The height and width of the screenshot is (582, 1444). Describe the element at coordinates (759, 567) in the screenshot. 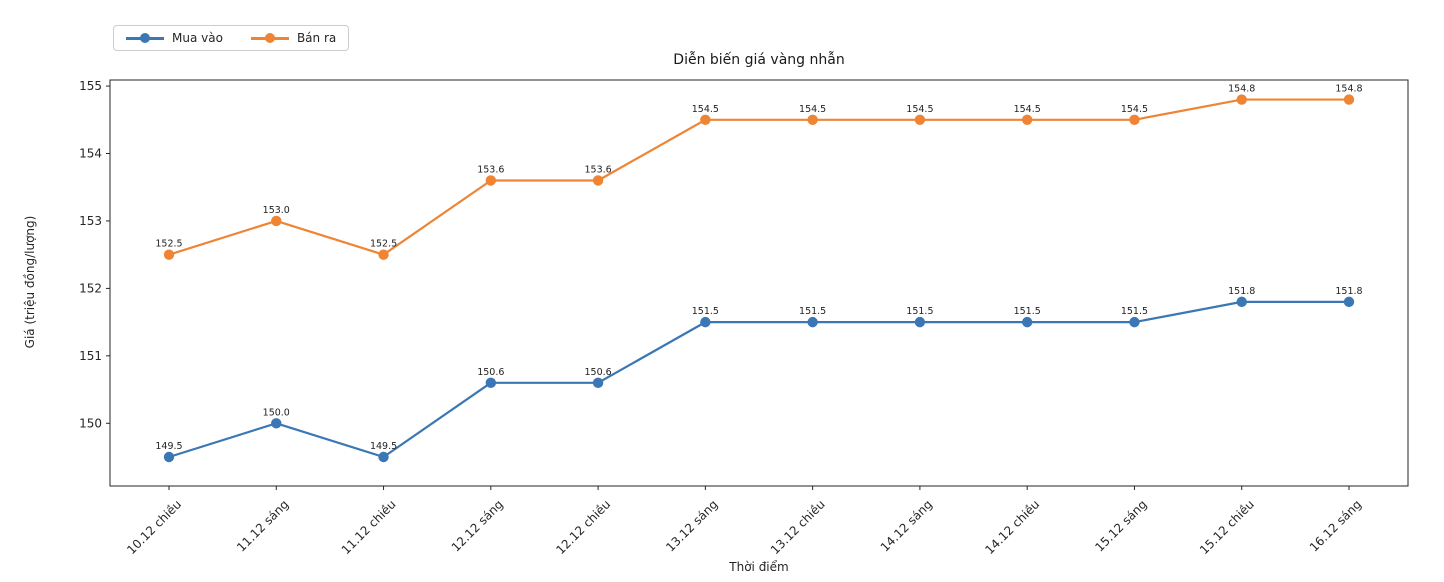

I see `x-axis-label: Thời điểm` at that location.